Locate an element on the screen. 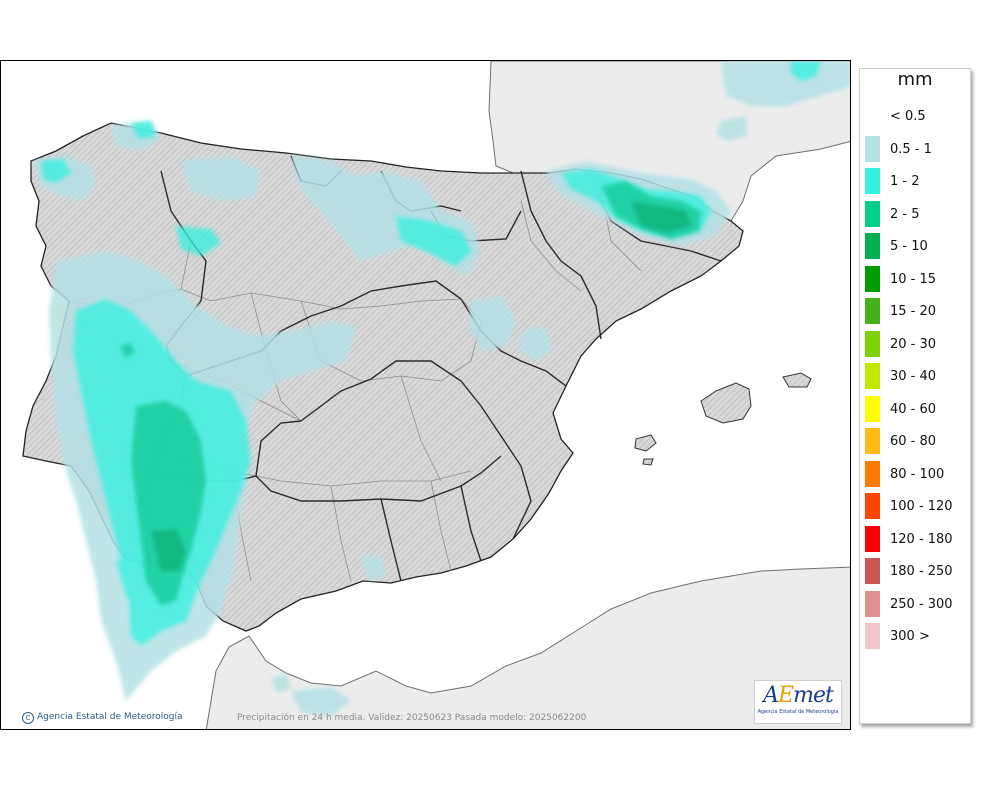 The image size is (1000, 790). africa-land is located at coordinates (527, 647).